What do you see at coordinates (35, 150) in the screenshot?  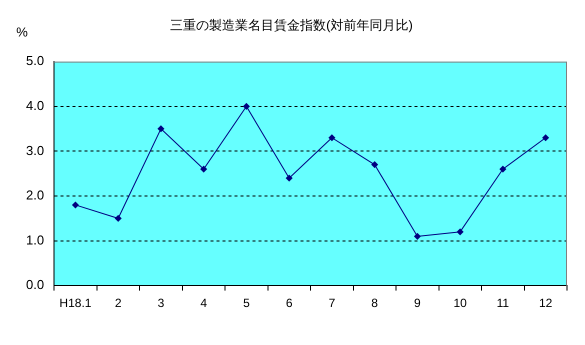 I see `y-tick-label: 3.0` at bounding box center [35, 150].